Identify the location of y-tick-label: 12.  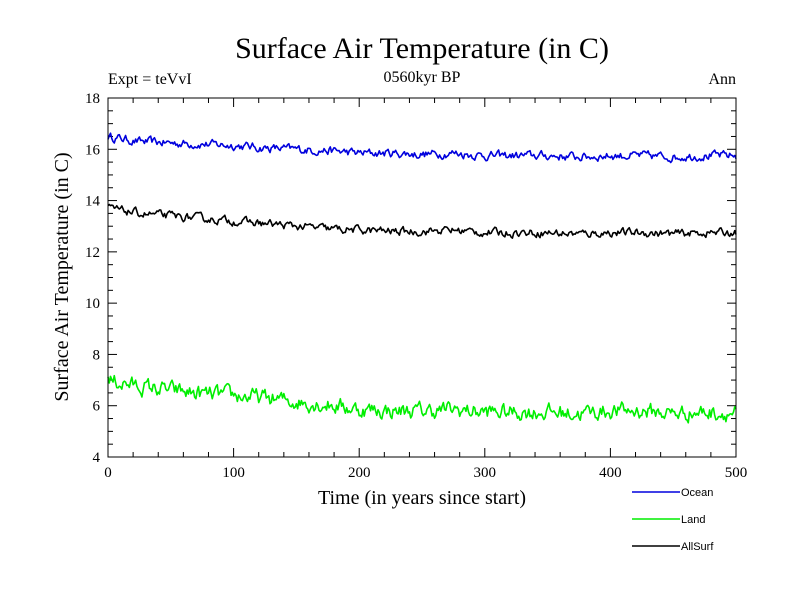
(92, 253).